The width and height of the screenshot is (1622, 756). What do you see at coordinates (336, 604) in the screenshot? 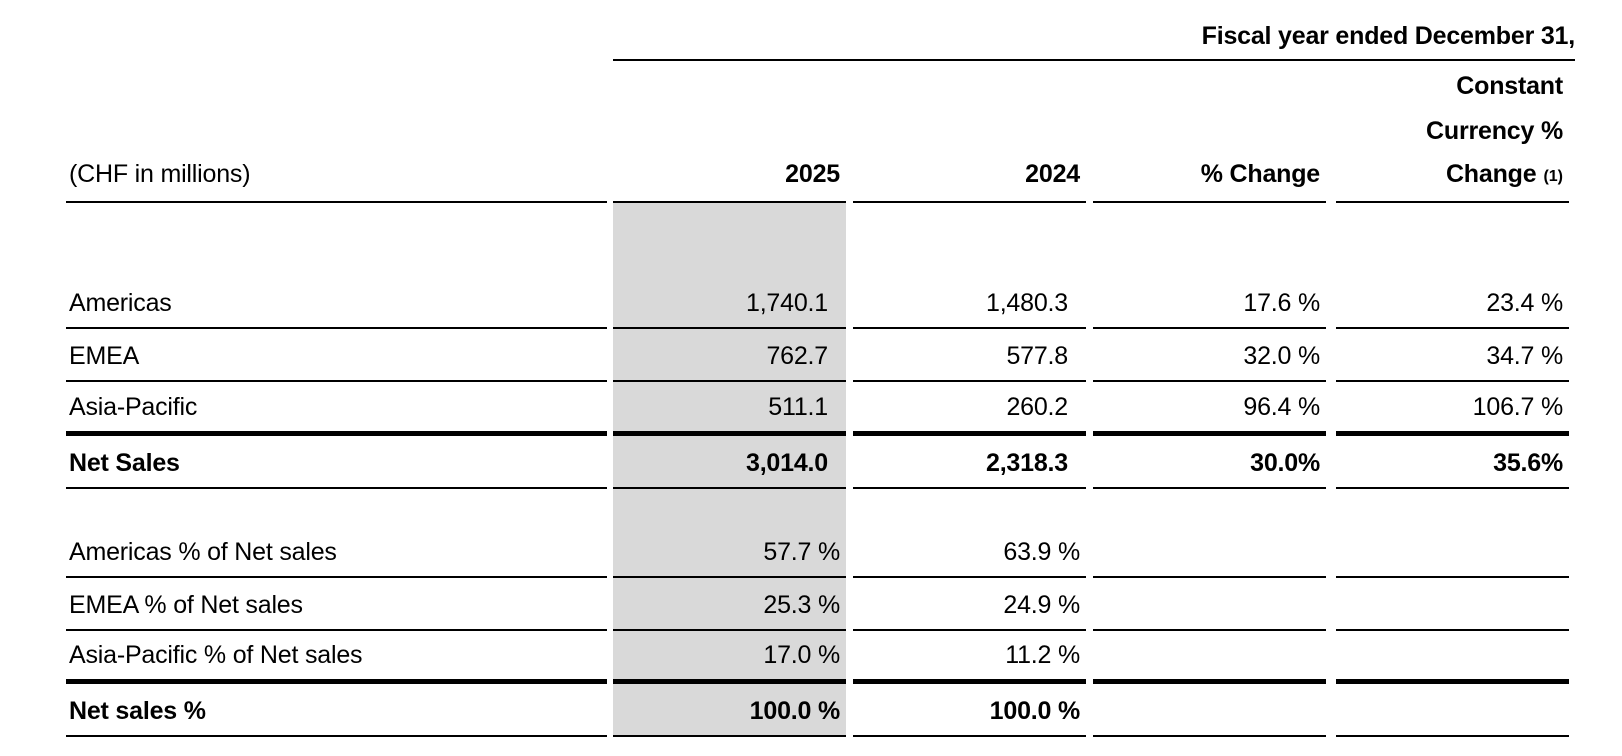
I see `row-label: EMEA % of Net sales` at bounding box center [336, 604].